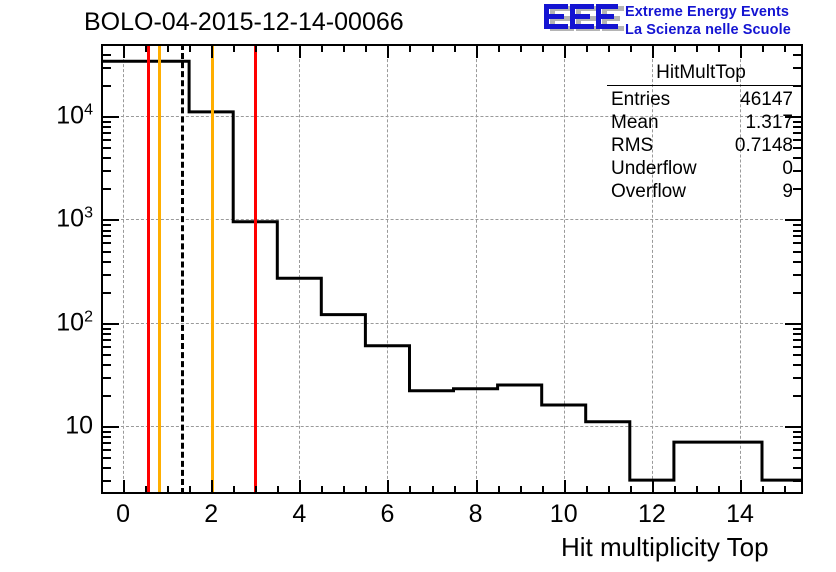 Image resolution: width=836 pixels, height=572 pixels. What do you see at coordinates (183, 269) in the screenshot?
I see `marker-line-mean-dashed` at bounding box center [183, 269].